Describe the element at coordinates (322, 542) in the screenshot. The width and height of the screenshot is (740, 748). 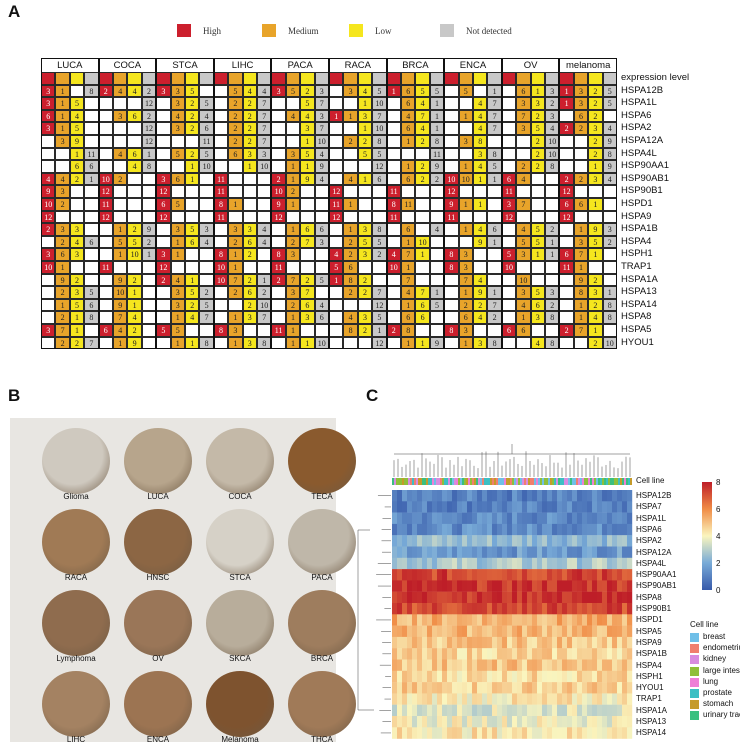
I see `tissue-core-paca` at that location.